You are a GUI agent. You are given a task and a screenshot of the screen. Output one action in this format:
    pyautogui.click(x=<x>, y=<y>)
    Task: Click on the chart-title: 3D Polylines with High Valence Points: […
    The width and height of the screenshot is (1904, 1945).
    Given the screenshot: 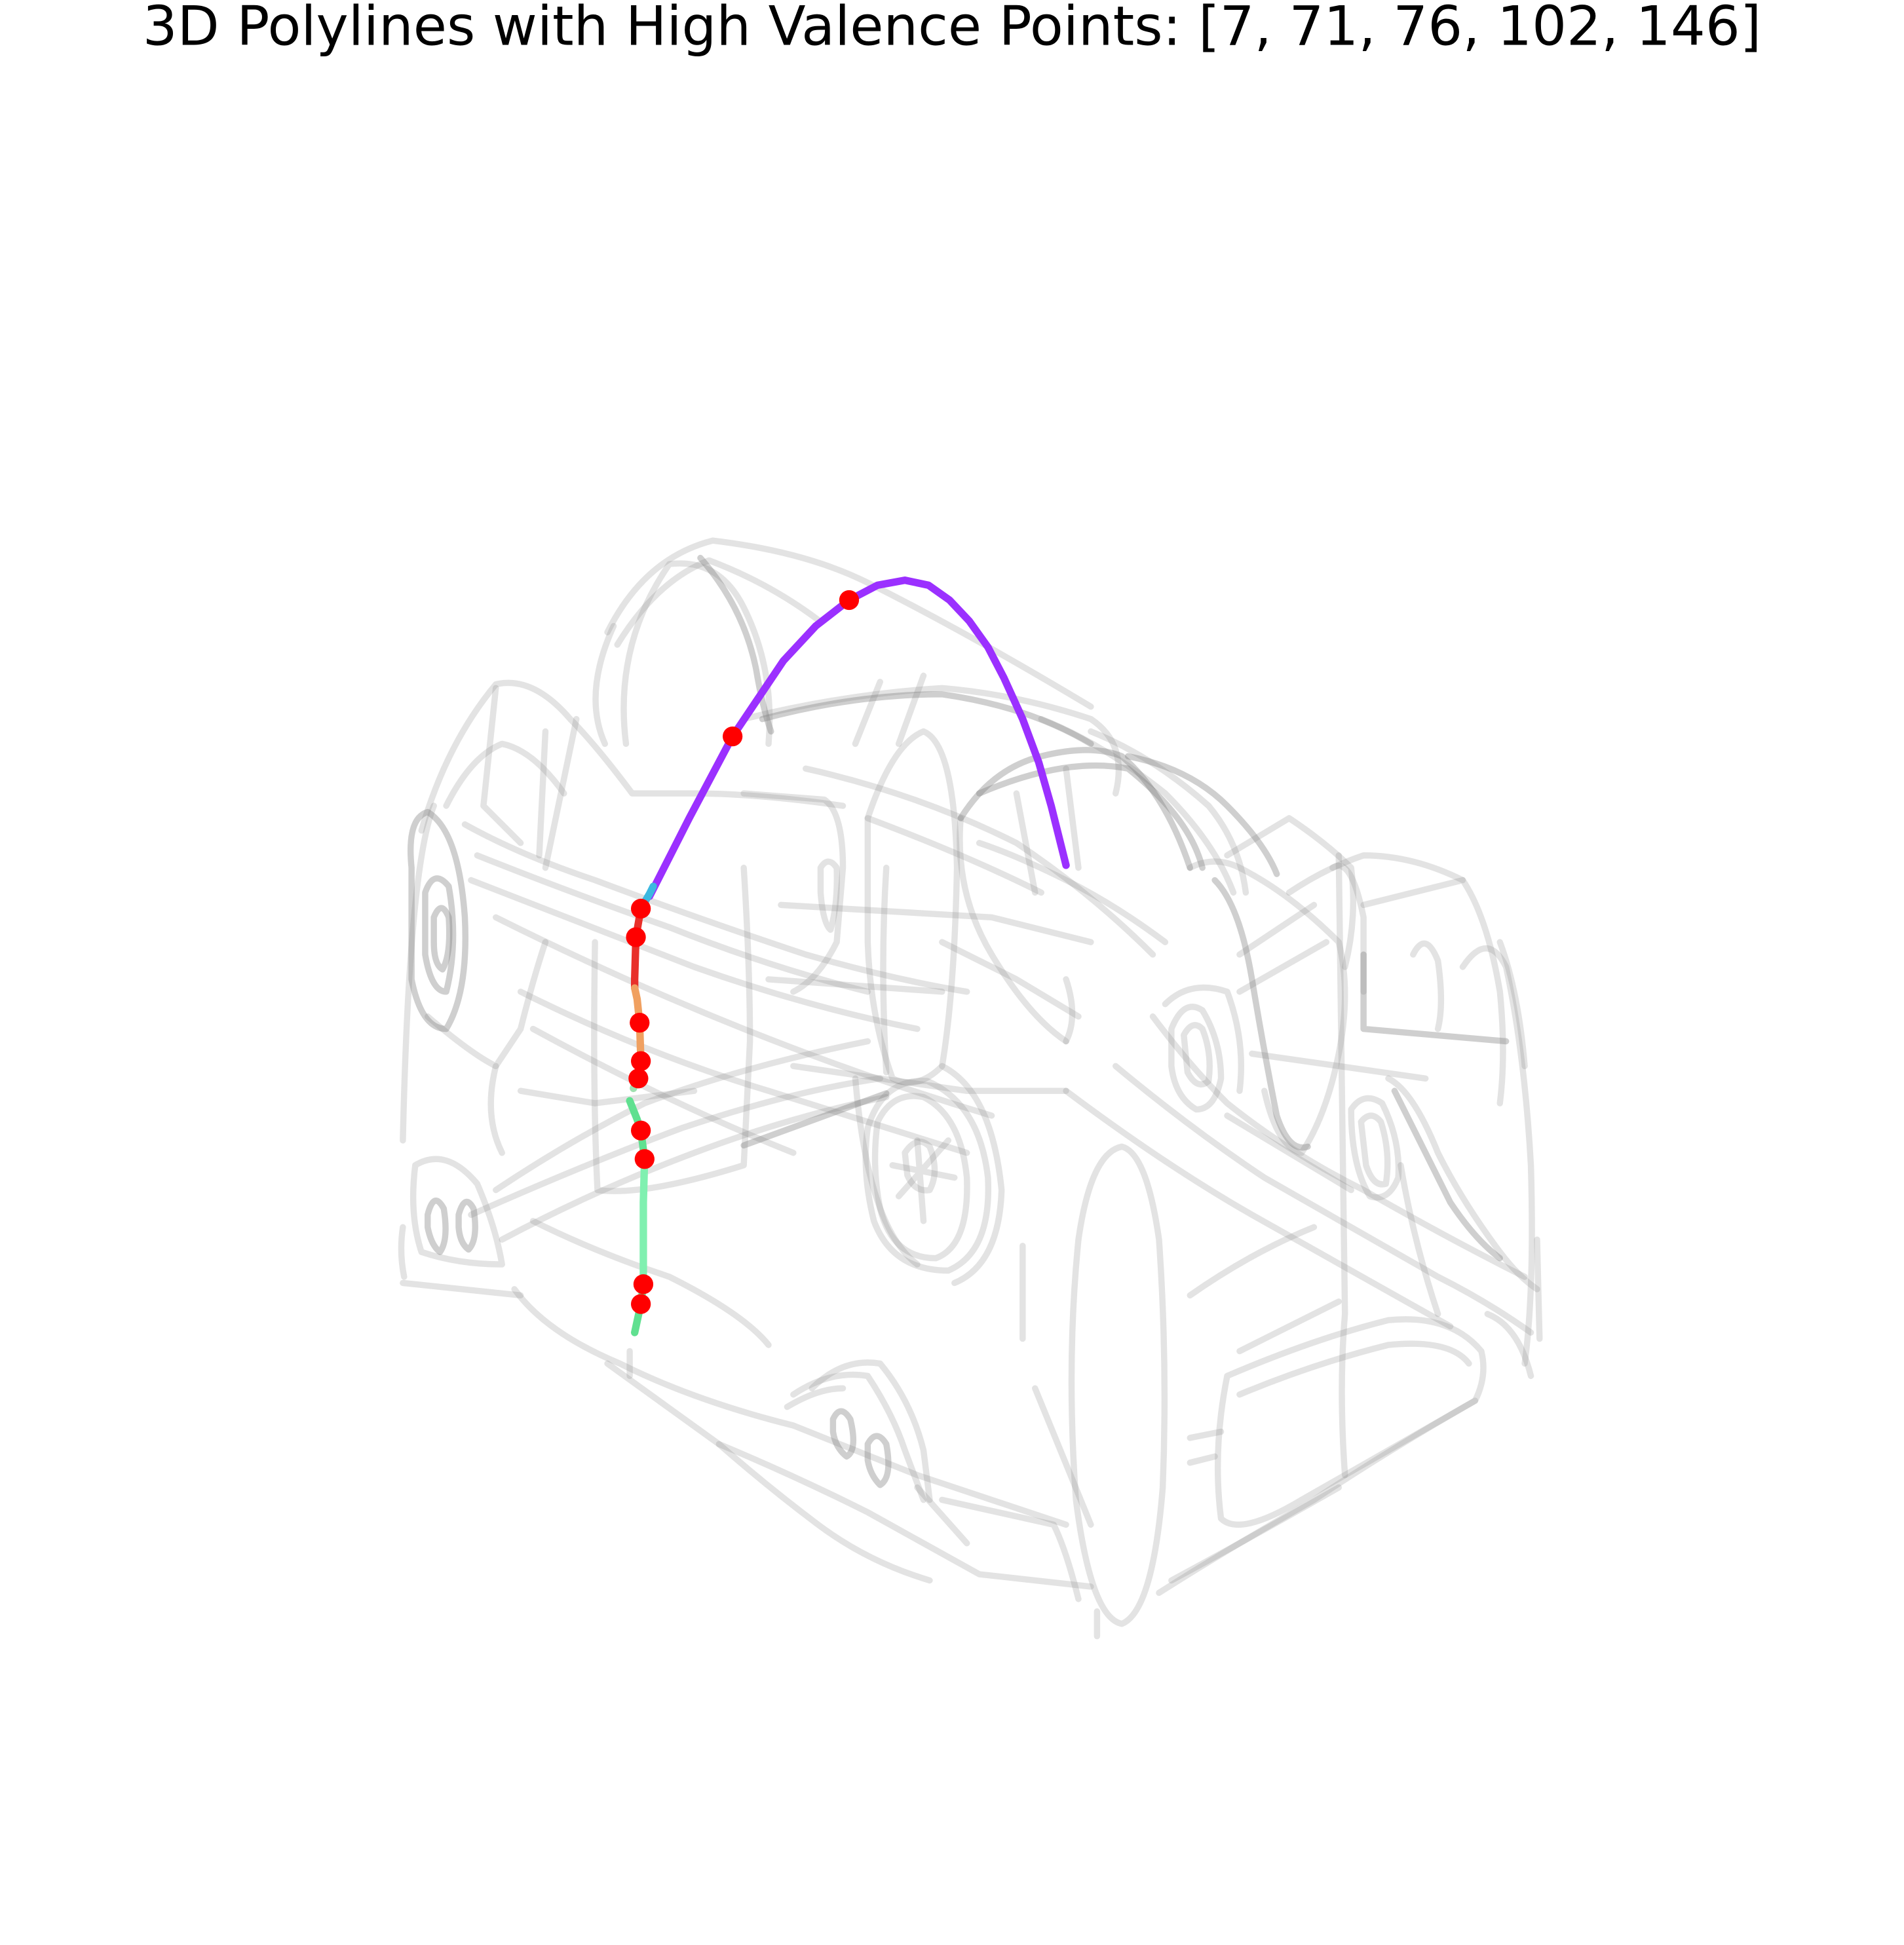 What is the action you would take?
    pyautogui.click(x=952, y=29)
    